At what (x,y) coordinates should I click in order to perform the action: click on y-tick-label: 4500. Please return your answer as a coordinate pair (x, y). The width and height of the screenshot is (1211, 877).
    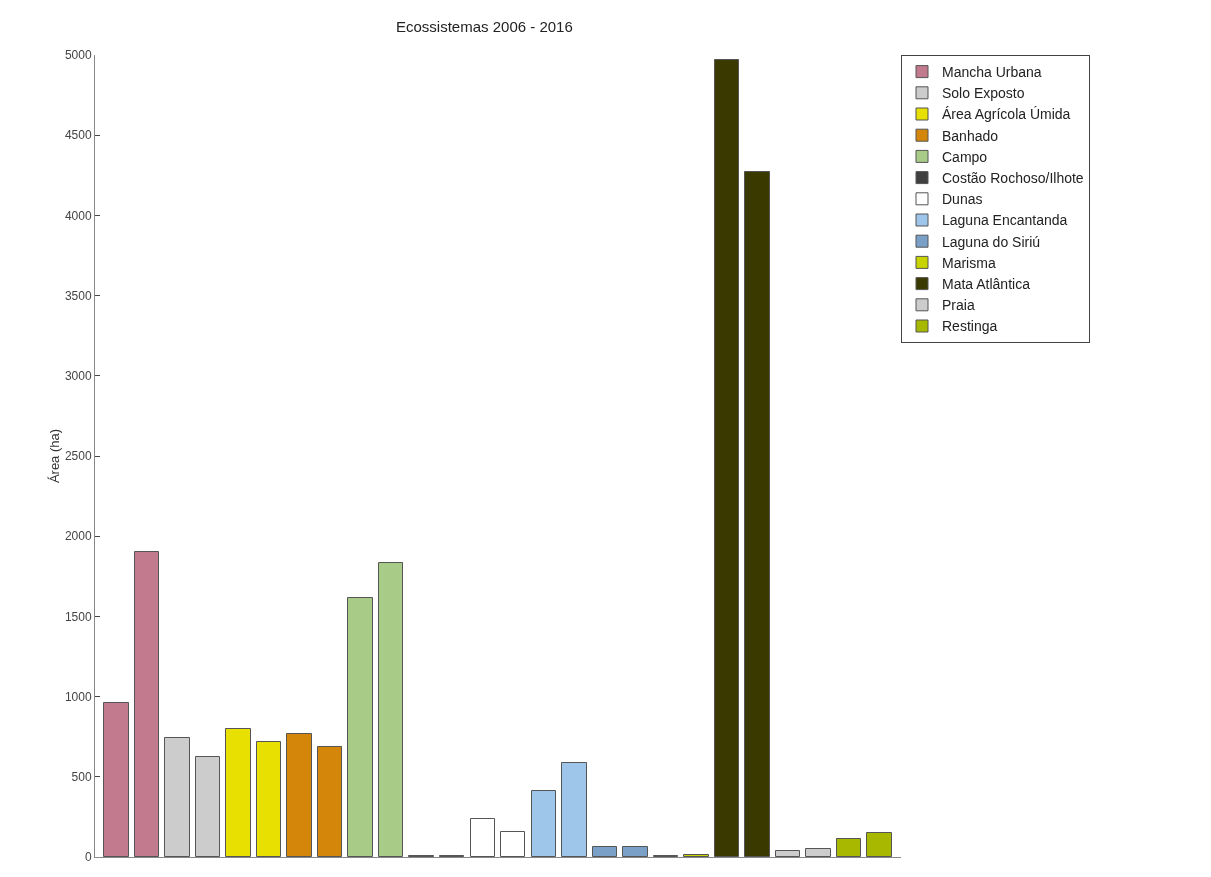
    Looking at the image, I should click on (78, 135).